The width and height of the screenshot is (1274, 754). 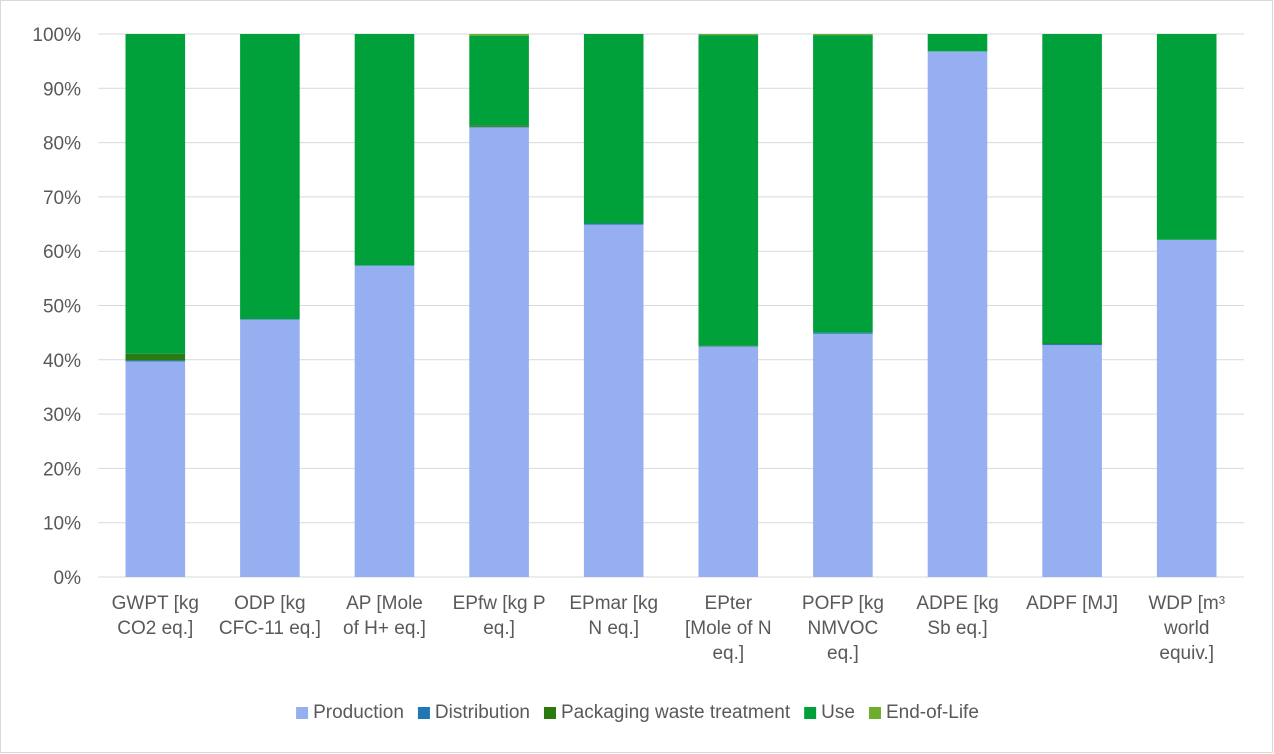 I want to click on x-tick-label: WDP [m³ world equiv.], so click(x=1186, y=628).